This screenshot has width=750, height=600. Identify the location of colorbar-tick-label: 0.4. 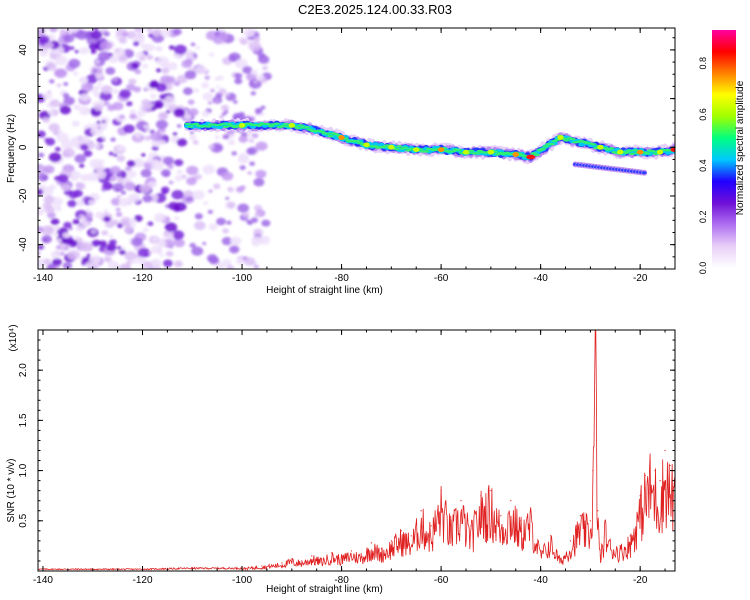
(703, 165).